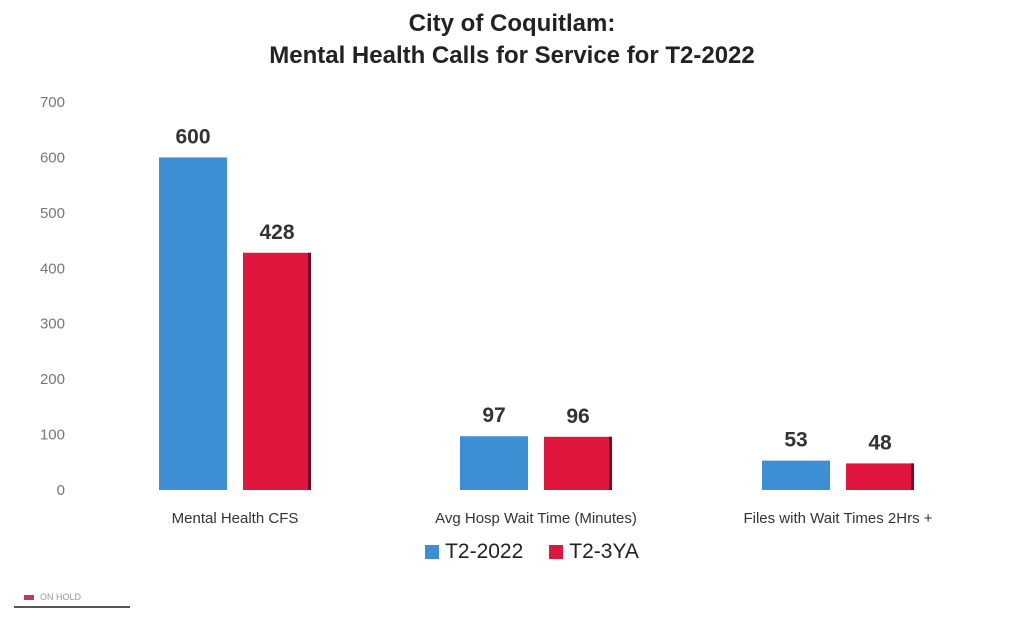 This screenshot has width=1024, height=625. Describe the element at coordinates (52, 102) in the screenshot. I see `y-tick-label: 700` at that location.